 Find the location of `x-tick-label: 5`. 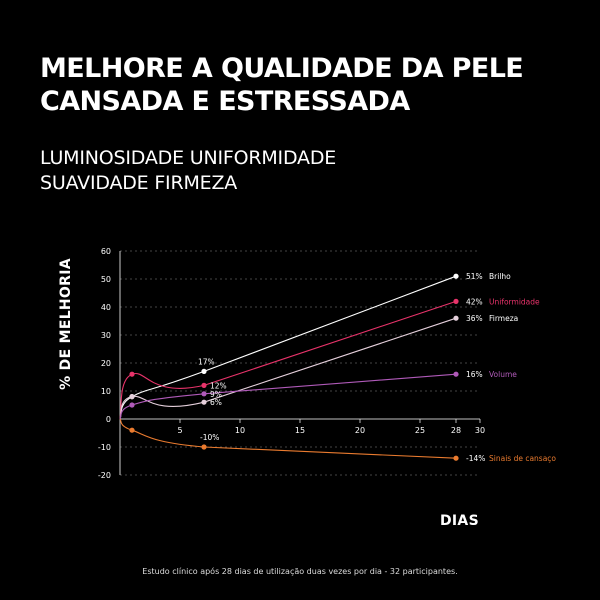

x-tick-label: 5 is located at coordinates (179, 430).